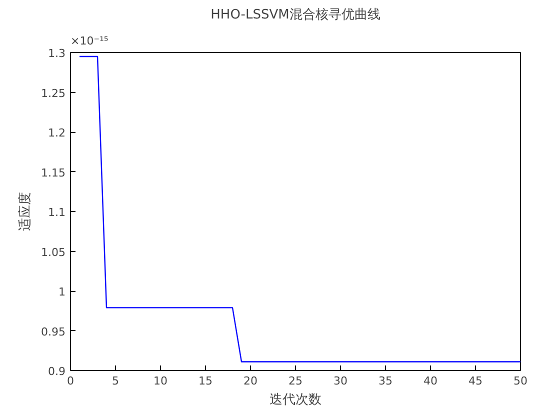 The image size is (560, 420). Describe the element at coordinates (57, 371) in the screenshot. I see `y-tick-label: 0.9` at that location.